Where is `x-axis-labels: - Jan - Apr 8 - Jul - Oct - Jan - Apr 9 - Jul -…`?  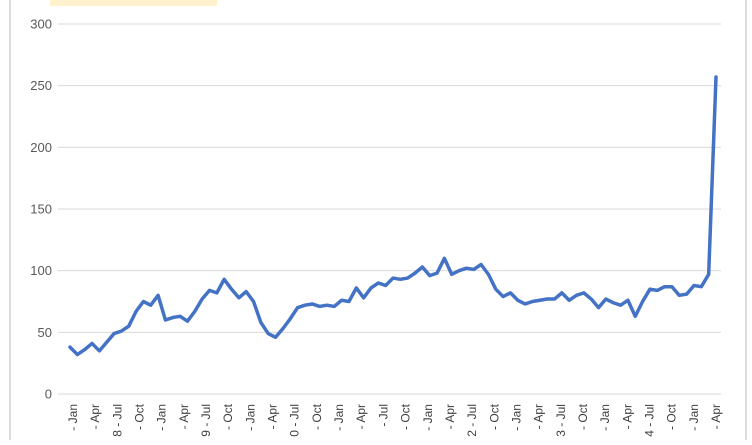
x-axis-labels: - Jan - Apr 8 - Jul - Oct - Jan - Apr 9 - Jul -… is located at coordinates (394, 419).